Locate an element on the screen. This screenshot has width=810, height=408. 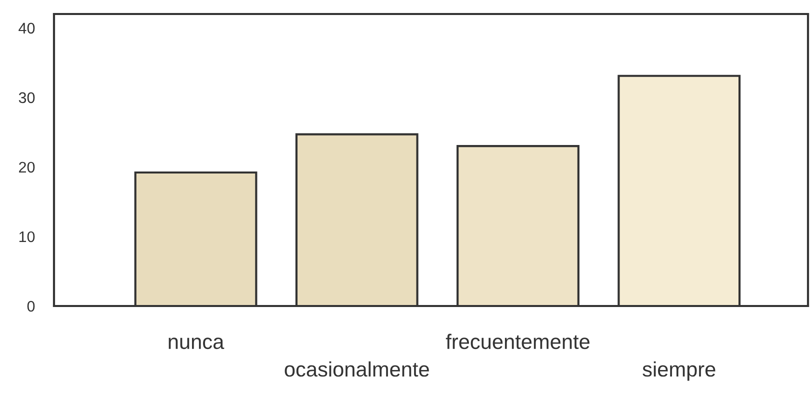
x-tick-label: nunca is located at coordinates (196, 344).